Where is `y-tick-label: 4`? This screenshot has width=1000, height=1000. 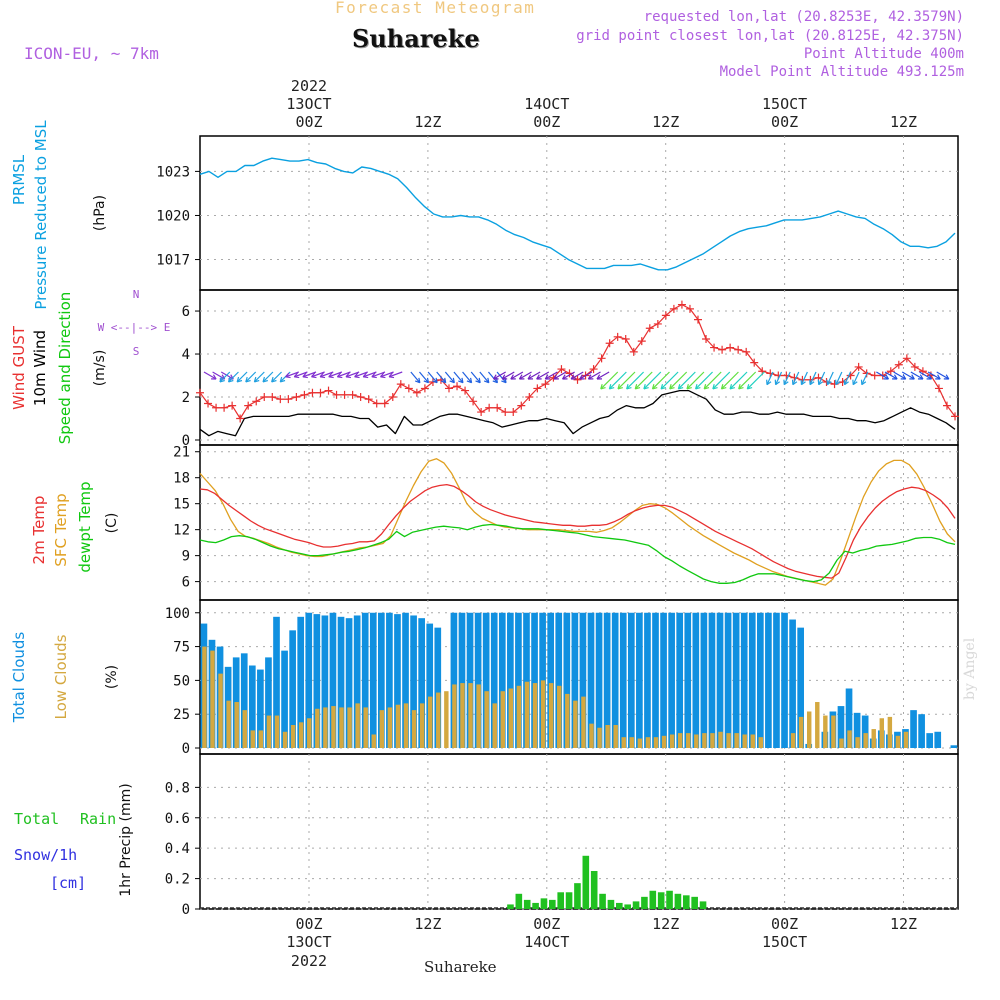
y-tick-label: 4 is located at coordinates (186, 355).